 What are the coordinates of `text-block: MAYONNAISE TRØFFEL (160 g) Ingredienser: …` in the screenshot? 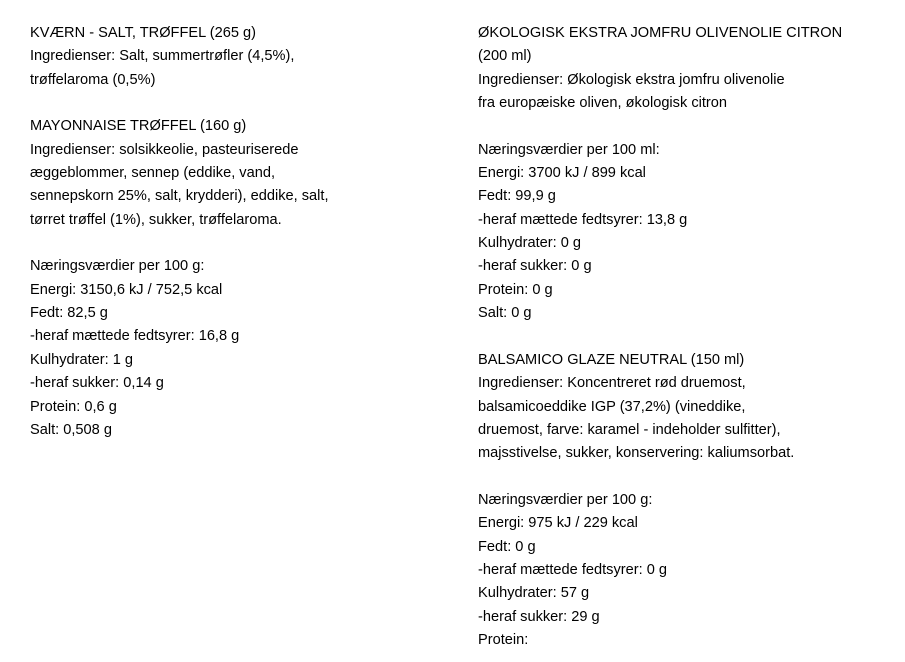 It's located at (240, 173).